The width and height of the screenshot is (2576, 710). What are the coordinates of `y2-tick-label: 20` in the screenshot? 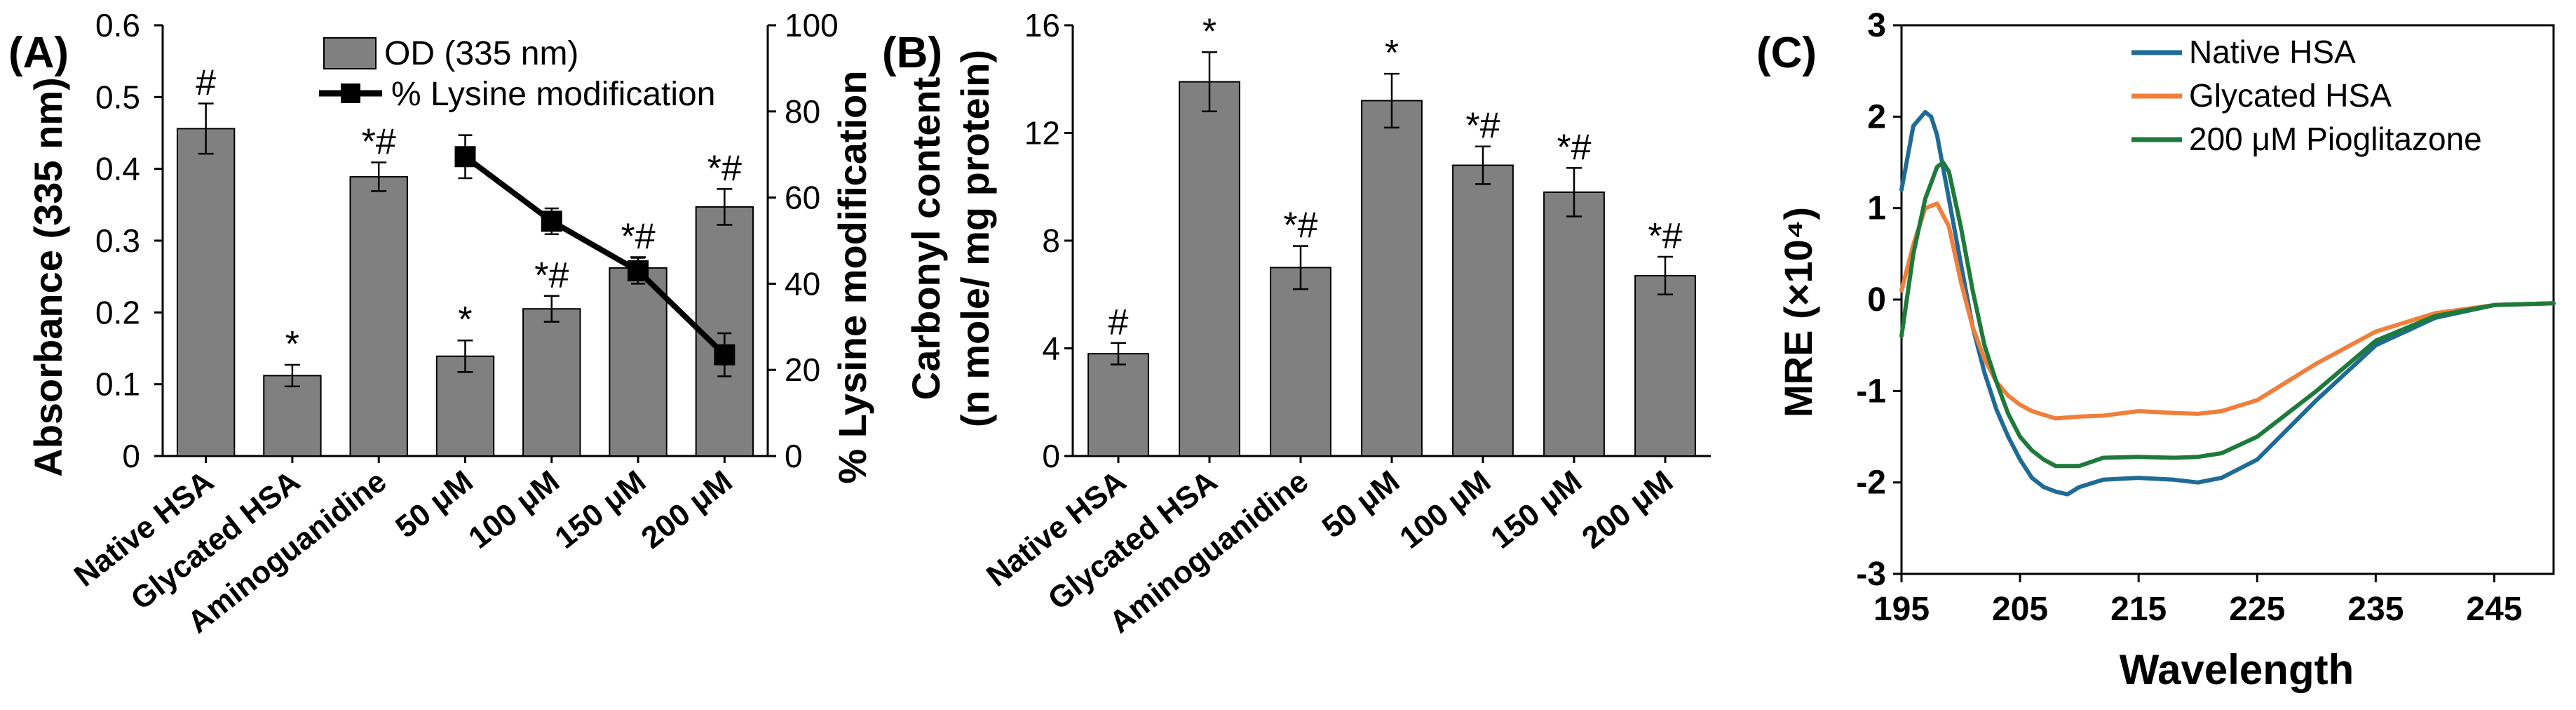 It's located at (802, 369).